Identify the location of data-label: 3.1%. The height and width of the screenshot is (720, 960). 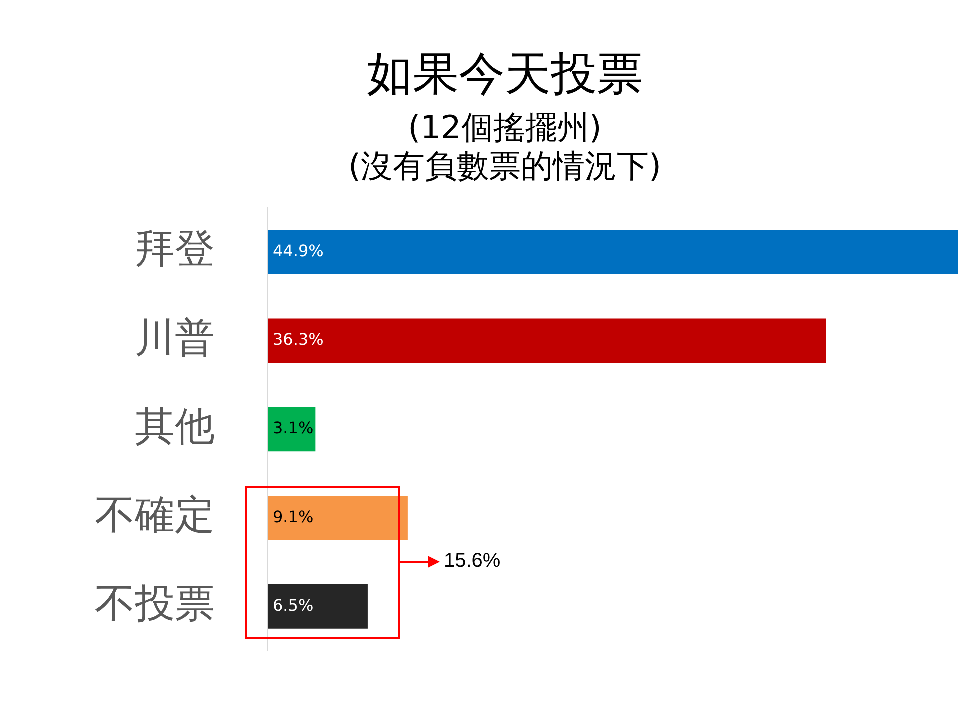
(293, 428).